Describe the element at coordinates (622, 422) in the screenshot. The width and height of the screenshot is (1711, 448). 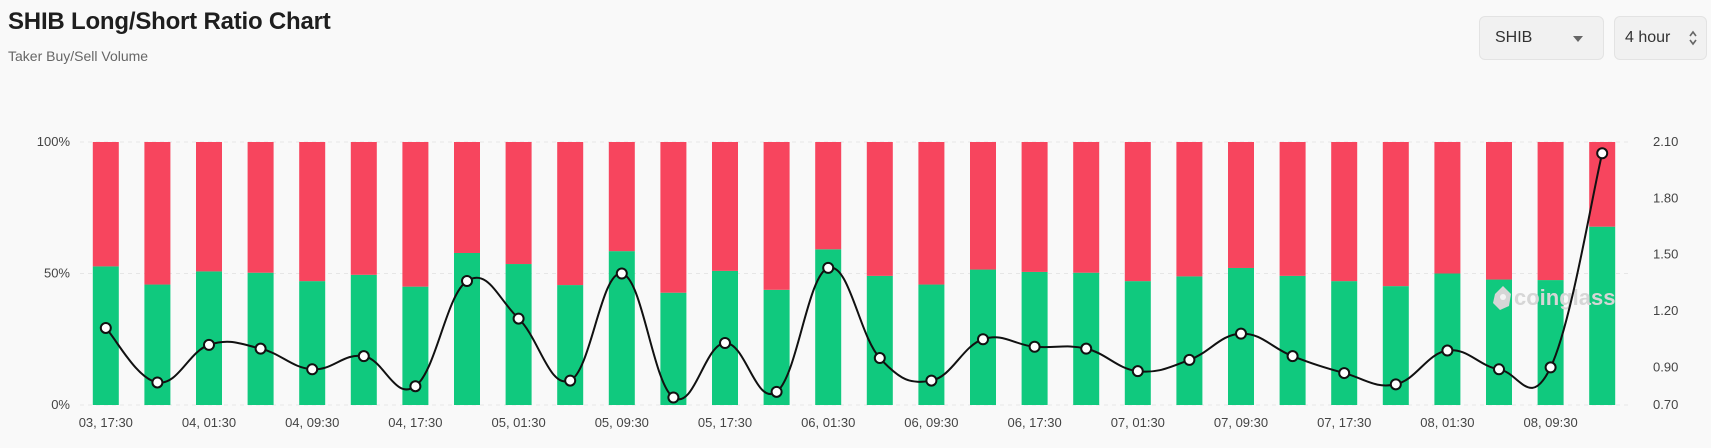
I see `x-tick-label: 05, 09:30` at that location.